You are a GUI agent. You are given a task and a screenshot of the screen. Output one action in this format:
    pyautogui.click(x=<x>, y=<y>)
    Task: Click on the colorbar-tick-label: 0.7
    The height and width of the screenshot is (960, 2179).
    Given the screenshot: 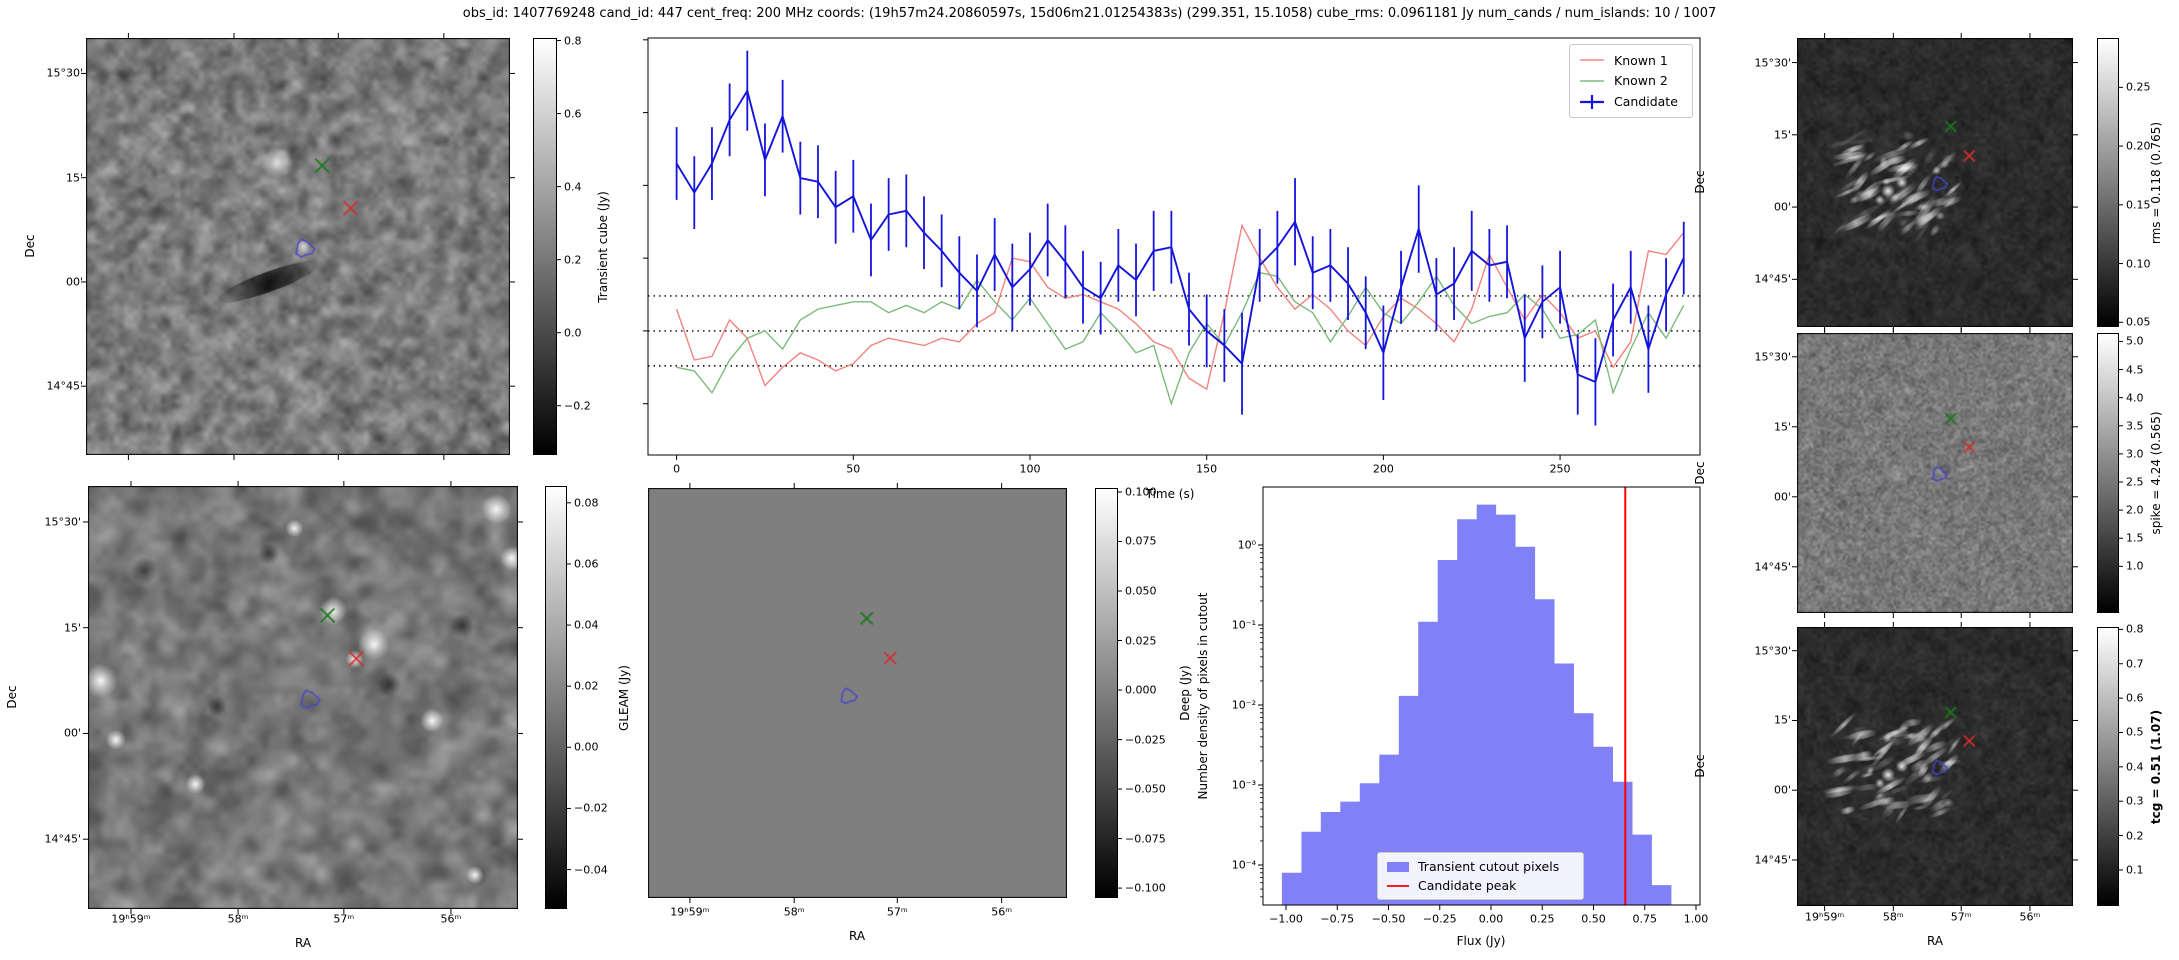 What is the action you would take?
    pyautogui.click(x=2135, y=664)
    